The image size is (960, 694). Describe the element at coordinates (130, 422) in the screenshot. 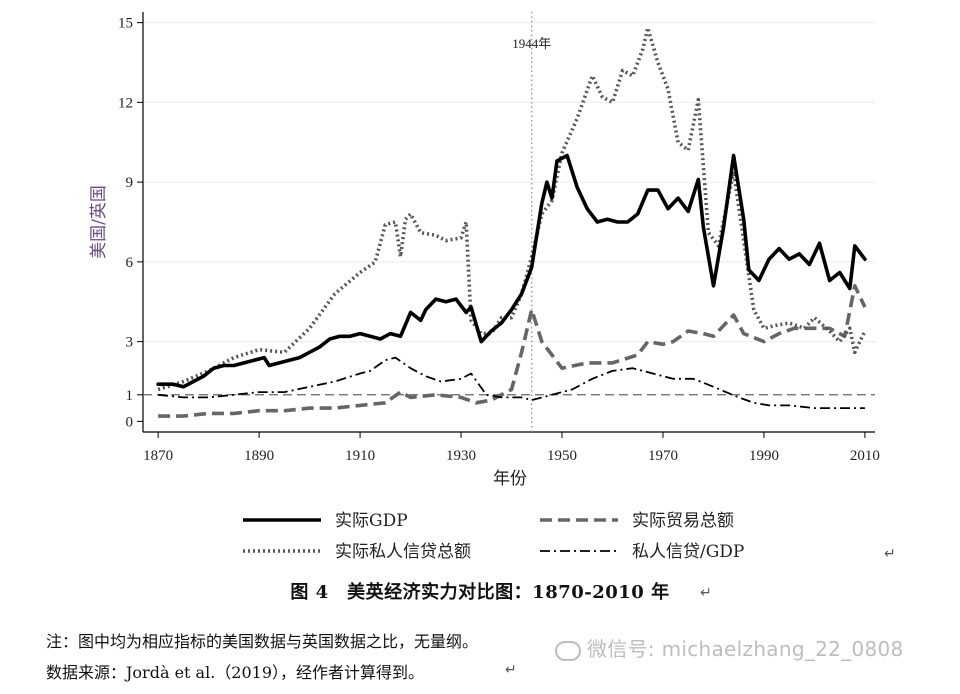

I see `y-tick-label: 0` at that location.